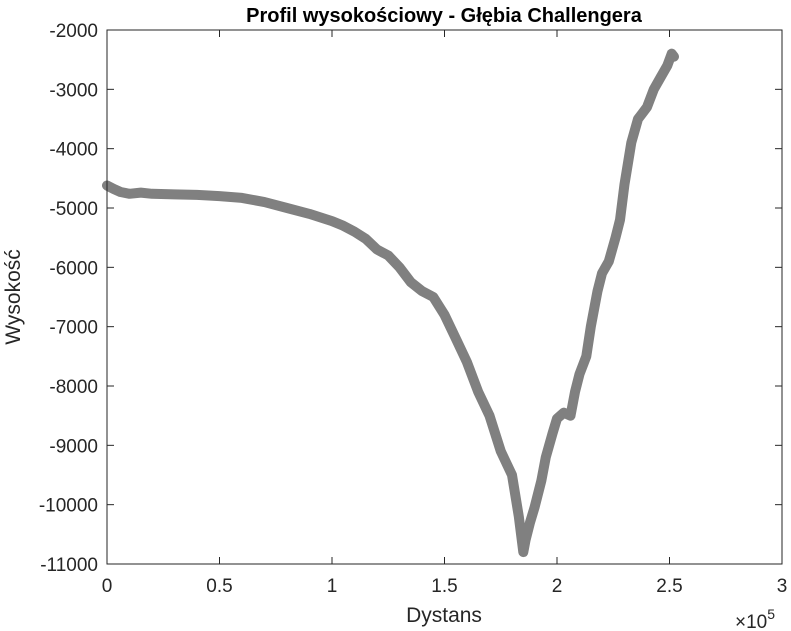 The image size is (791, 631). What do you see at coordinates (771, 614) in the screenshot?
I see `x-exponent-power: 5` at bounding box center [771, 614].